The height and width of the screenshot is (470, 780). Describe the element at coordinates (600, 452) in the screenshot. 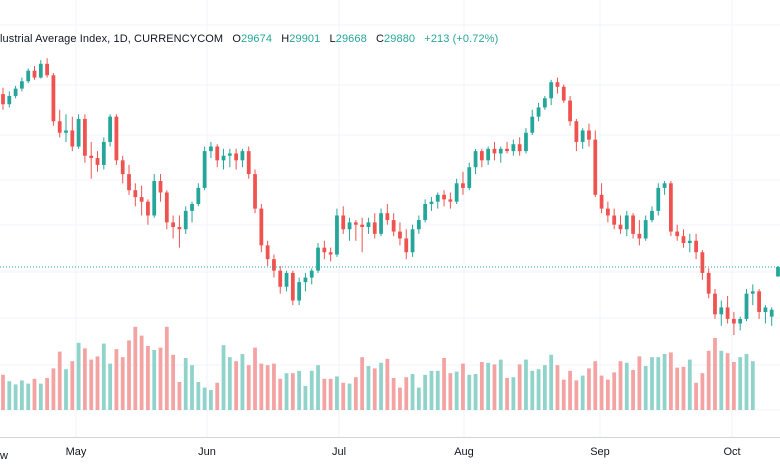

I see `x-tick-sep: Sep` at that location.